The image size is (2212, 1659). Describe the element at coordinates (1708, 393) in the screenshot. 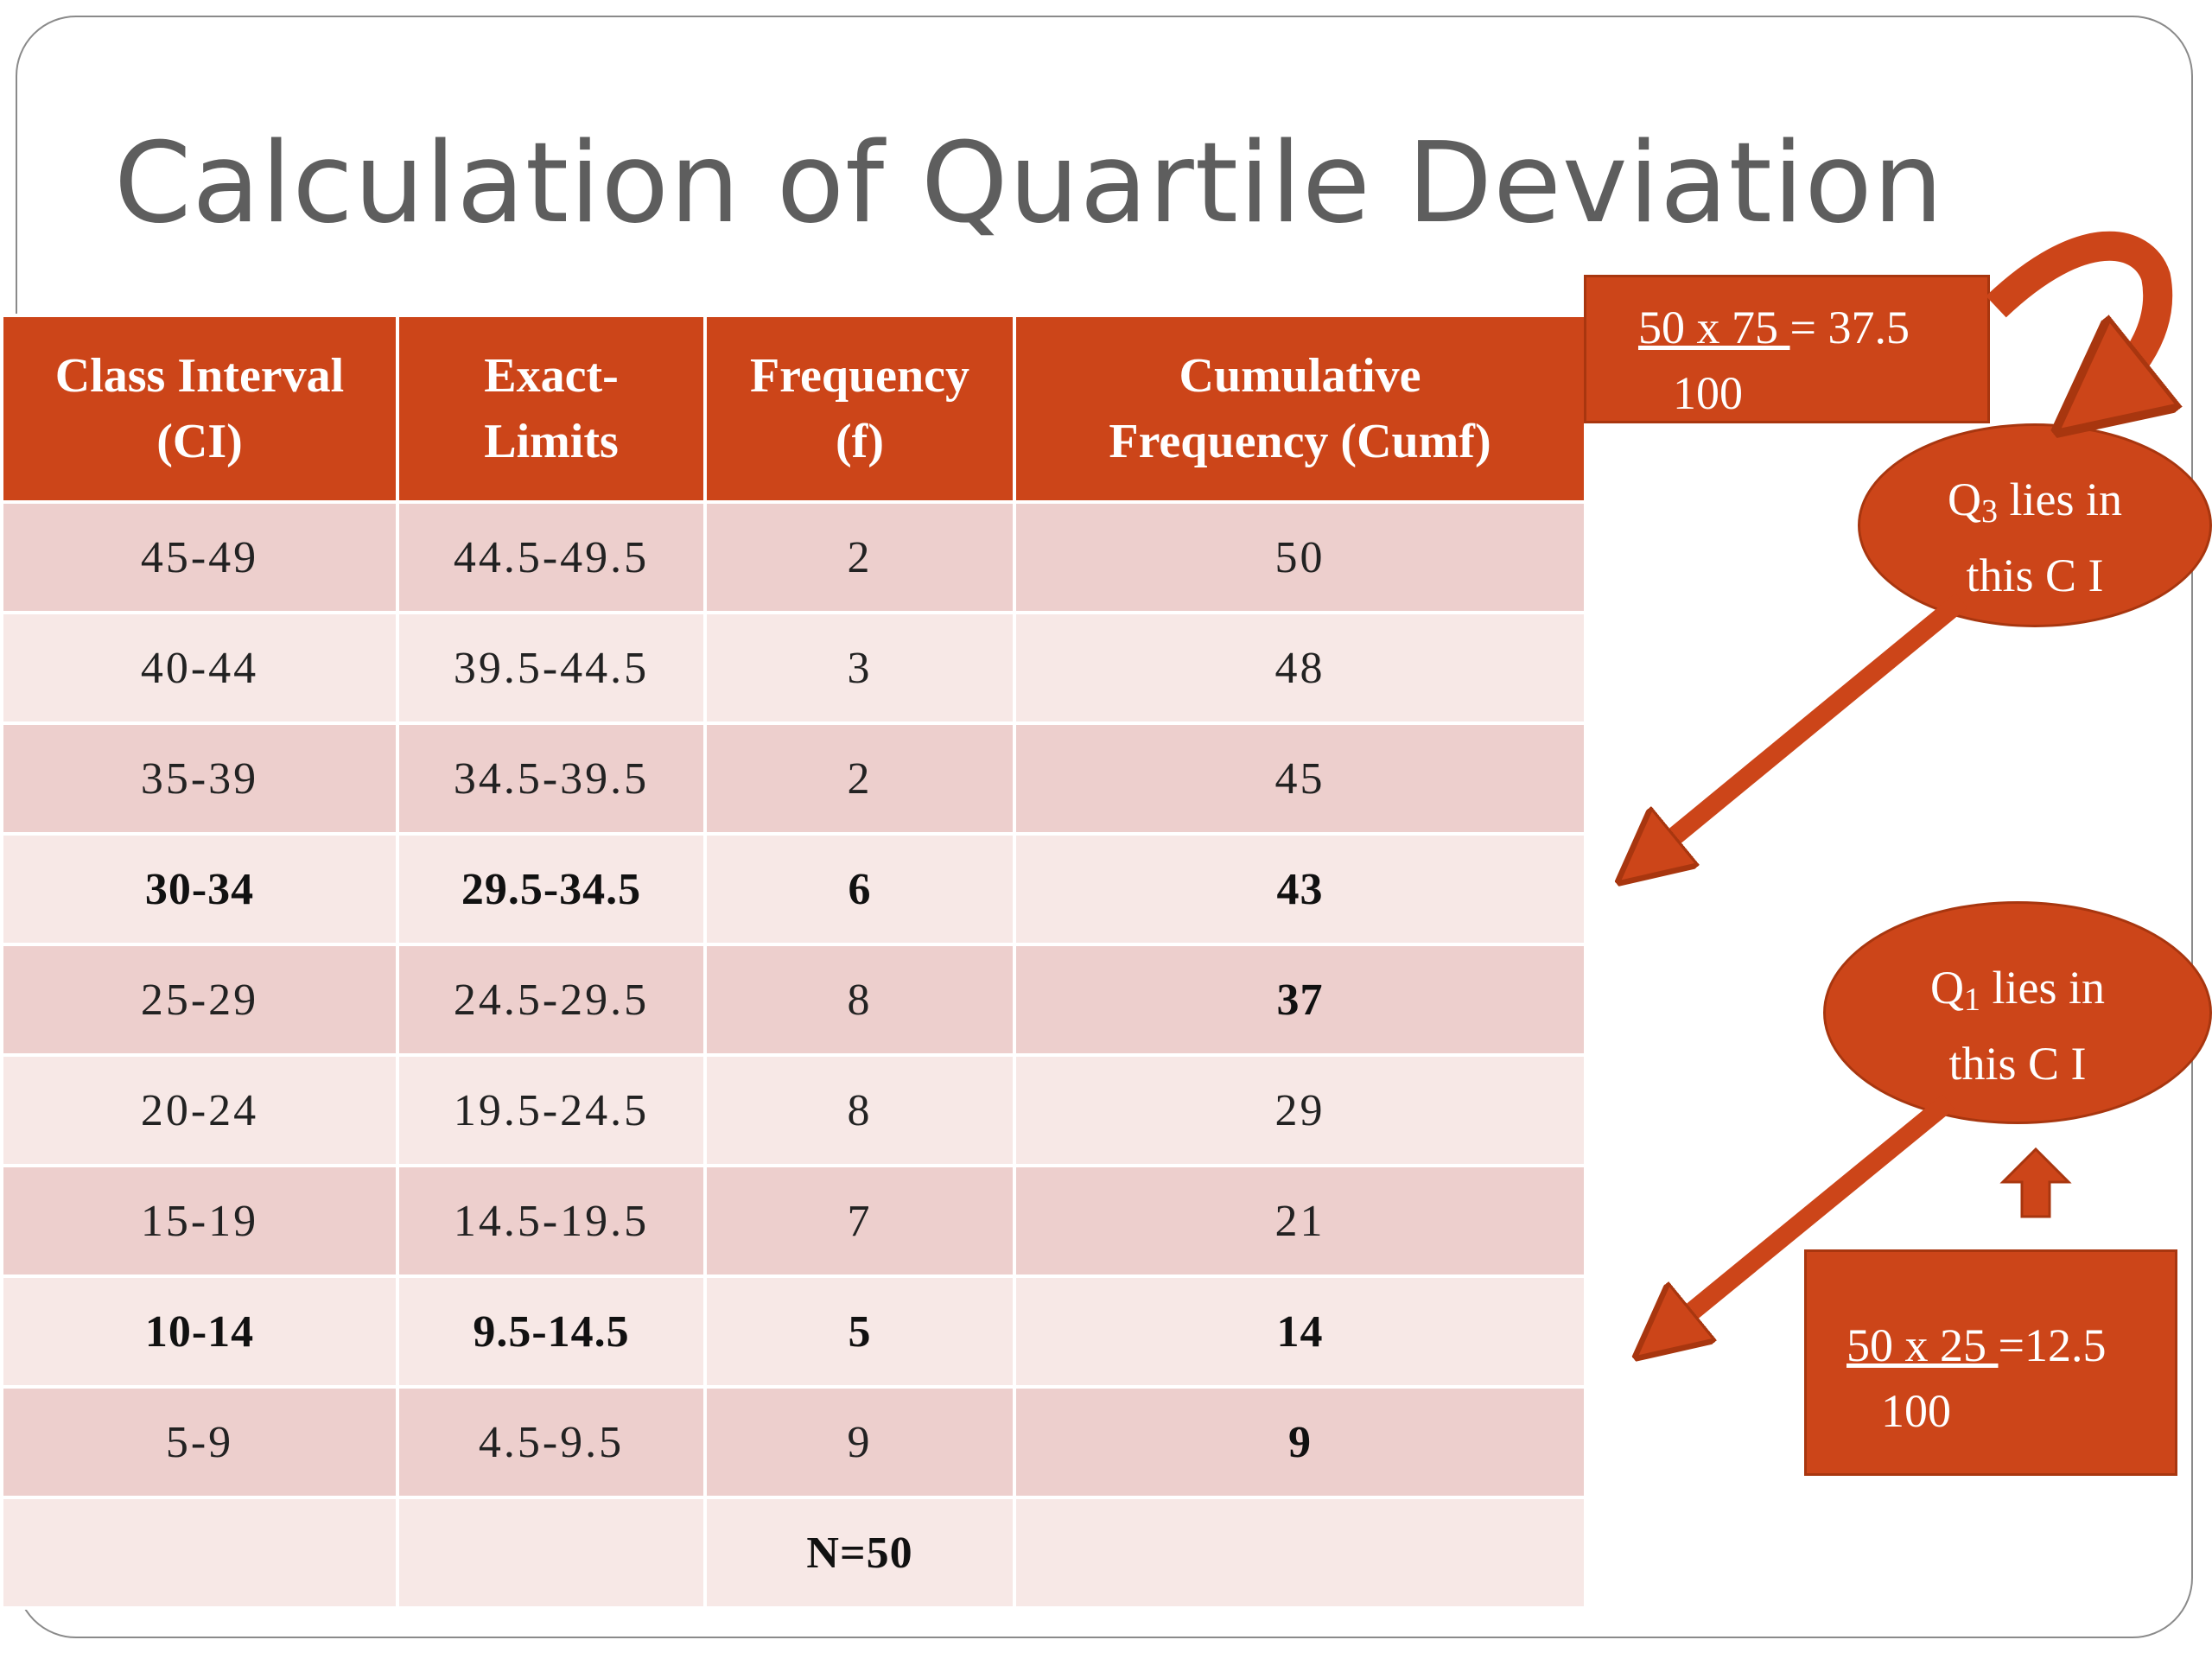

I see `q3-denominator: 100` at that location.